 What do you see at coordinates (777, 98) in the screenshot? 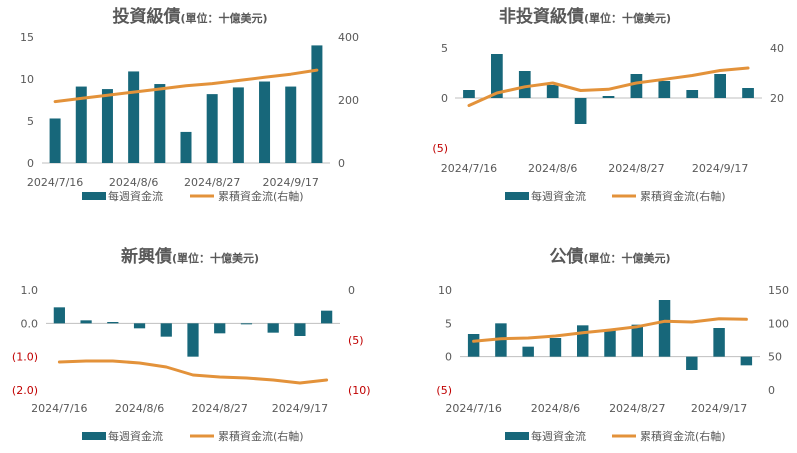
I see `right-axis-tick-label: 20` at bounding box center [777, 98].